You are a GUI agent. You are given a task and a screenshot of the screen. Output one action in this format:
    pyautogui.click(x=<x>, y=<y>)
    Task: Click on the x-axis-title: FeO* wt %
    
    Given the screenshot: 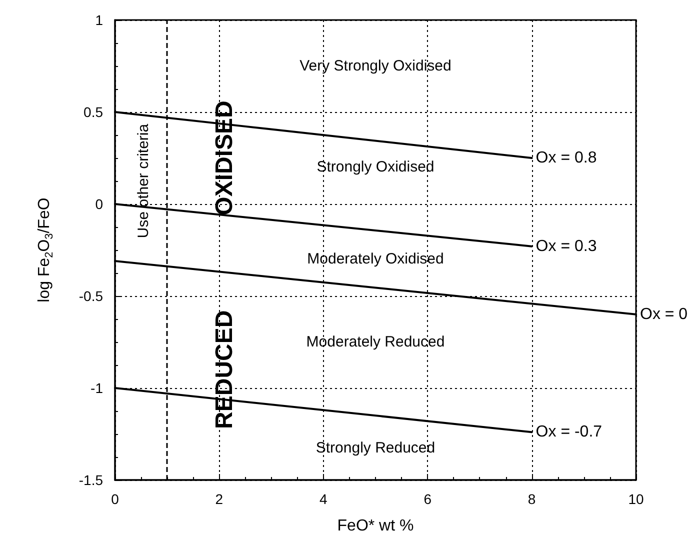 What is the action you would take?
    pyautogui.click(x=375, y=526)
    